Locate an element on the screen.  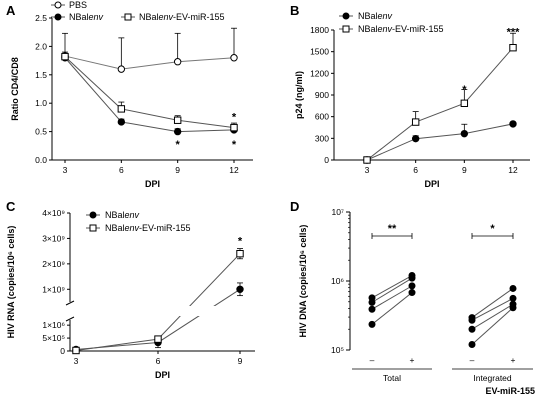
y-tick-label-C: 2×10⁹ is located at coordinates (53, 264).